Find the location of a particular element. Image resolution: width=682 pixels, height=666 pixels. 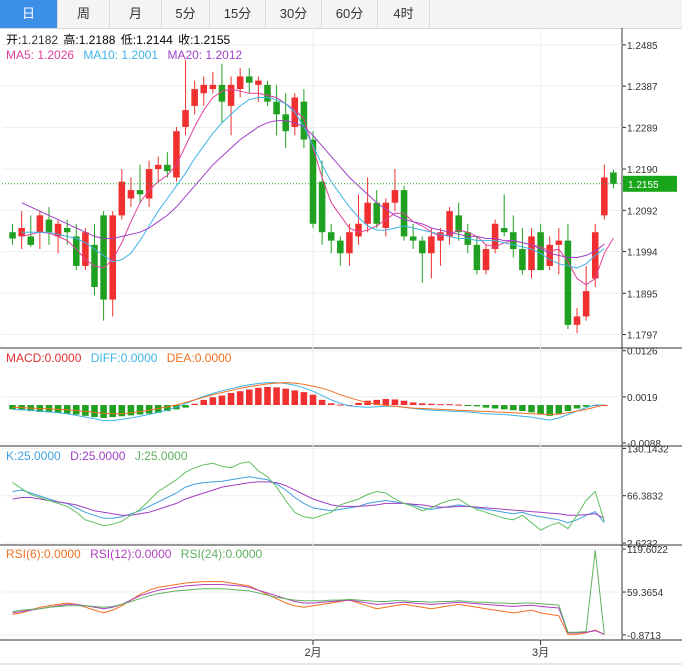

tab-2: 月 is located at coordinates (136, 14).